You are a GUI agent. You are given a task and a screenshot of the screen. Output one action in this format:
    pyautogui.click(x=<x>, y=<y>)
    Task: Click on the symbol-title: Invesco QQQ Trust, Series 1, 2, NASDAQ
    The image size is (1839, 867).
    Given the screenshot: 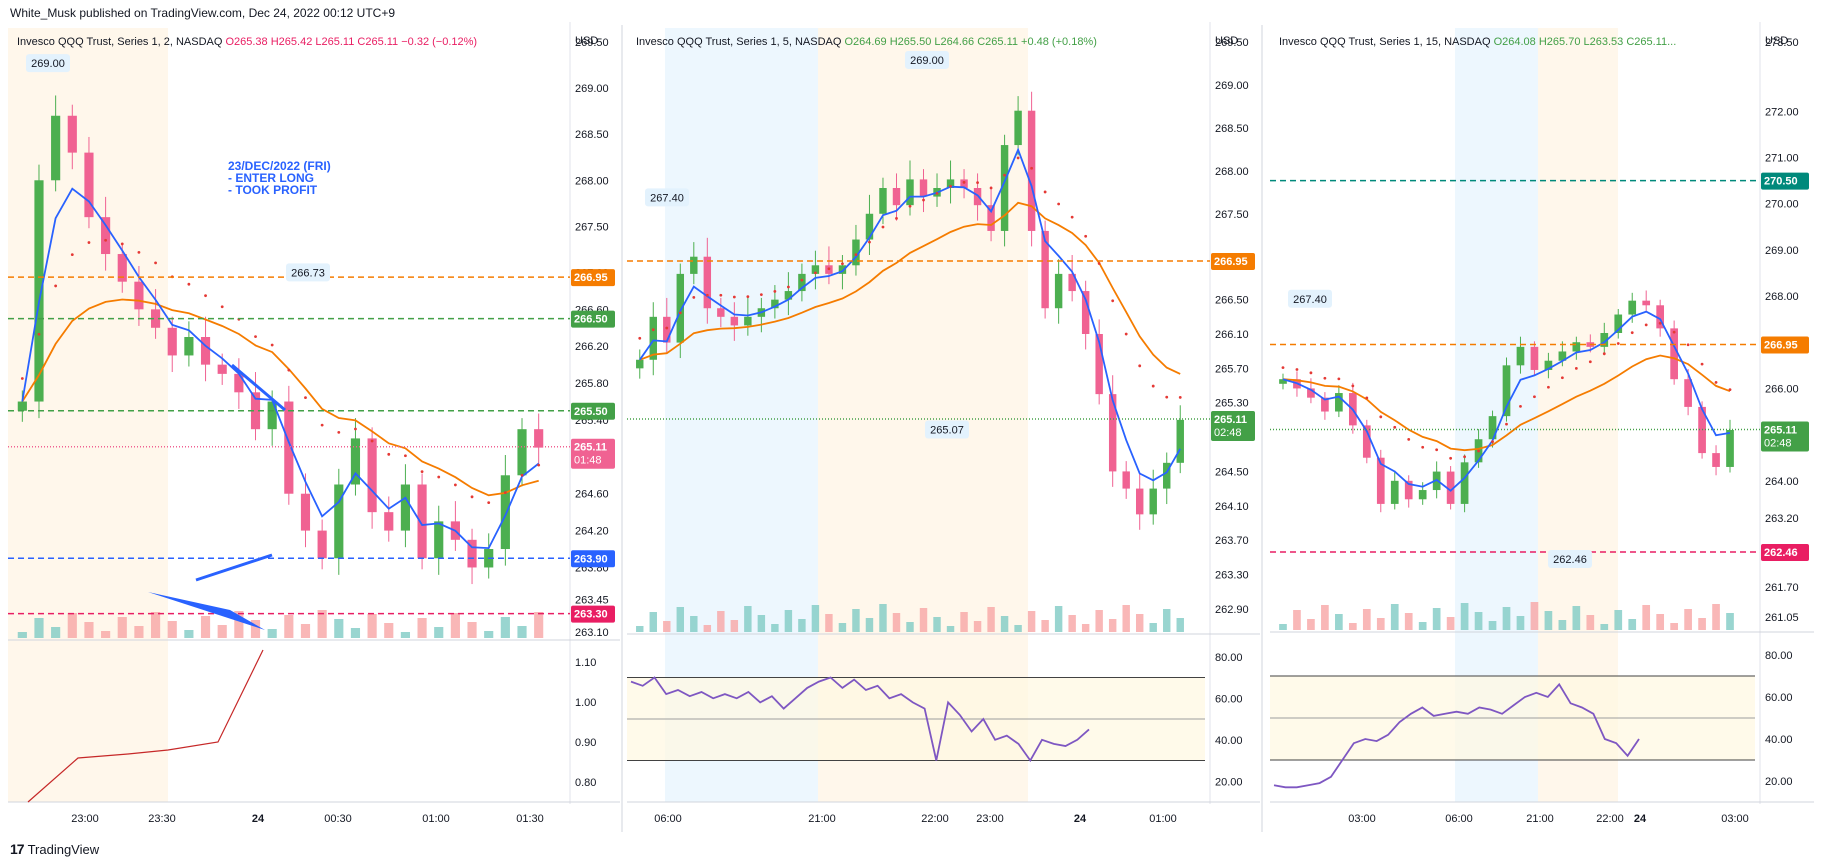 What is the action you would take?
    pyautogui.click(x=121, y=42)
    